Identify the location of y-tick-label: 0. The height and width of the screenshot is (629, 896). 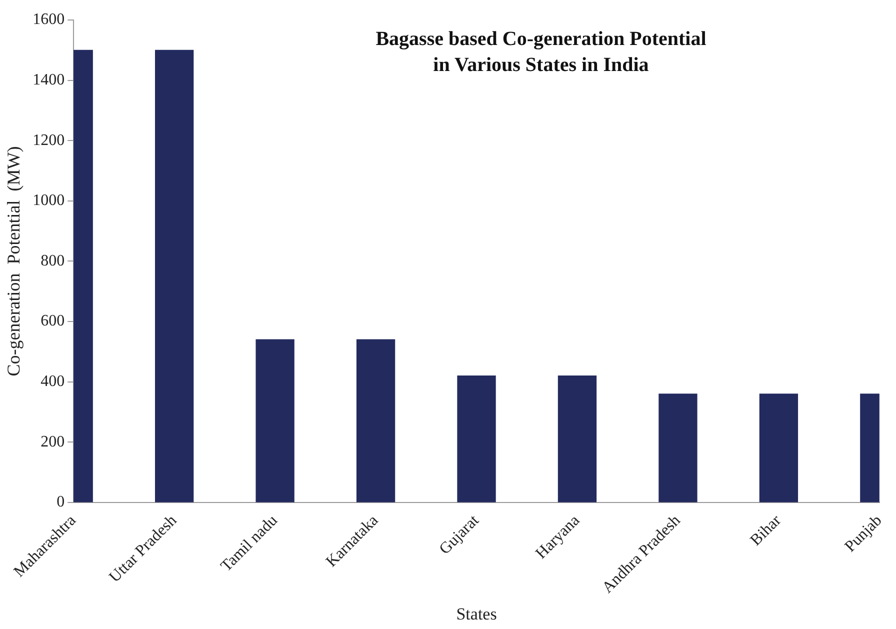
(60, 502).